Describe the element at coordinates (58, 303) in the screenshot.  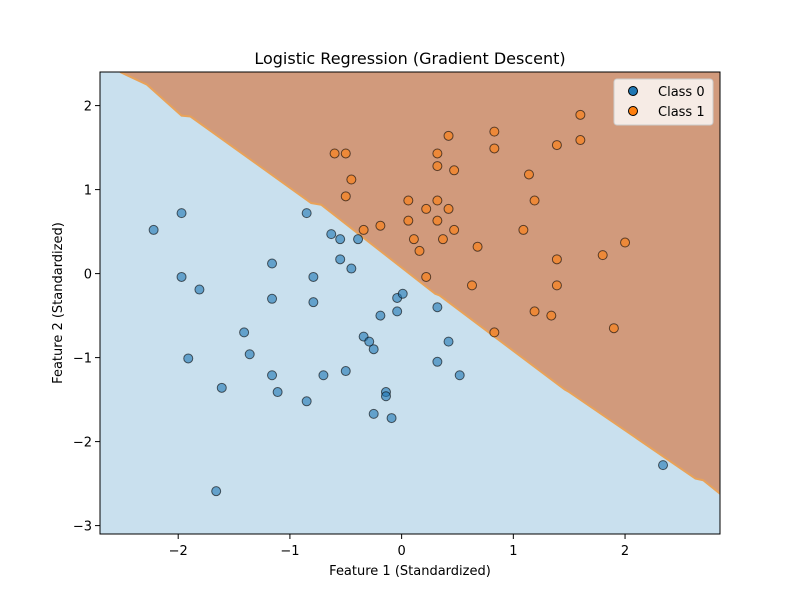
I see `y-axis-label: Feature 2 (Standardized)` at that location.